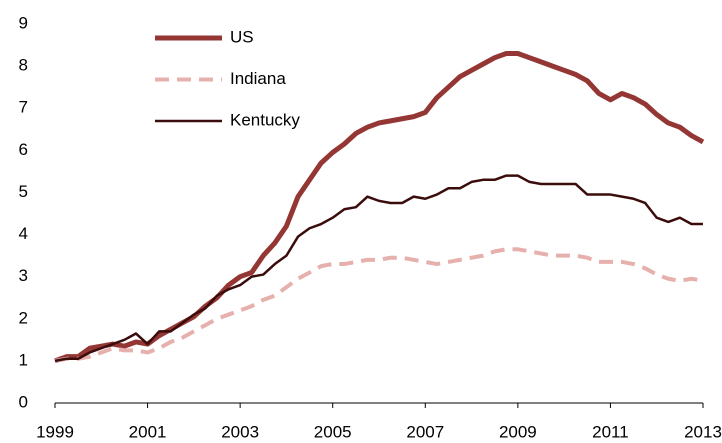  I want to click on y-tick-label: 8, so click(23, 65).